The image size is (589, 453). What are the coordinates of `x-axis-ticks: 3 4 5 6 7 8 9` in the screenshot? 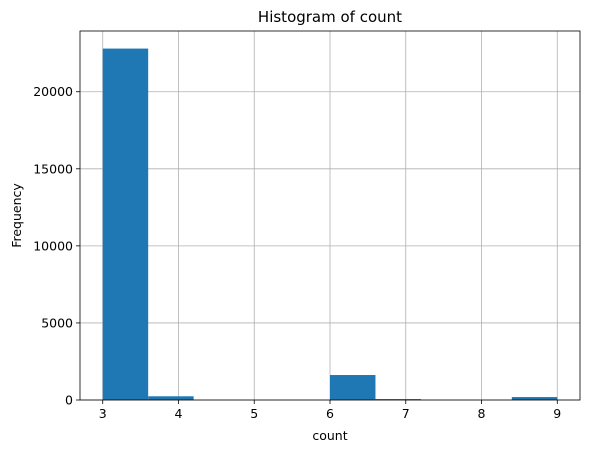 It's located at (330, 410).